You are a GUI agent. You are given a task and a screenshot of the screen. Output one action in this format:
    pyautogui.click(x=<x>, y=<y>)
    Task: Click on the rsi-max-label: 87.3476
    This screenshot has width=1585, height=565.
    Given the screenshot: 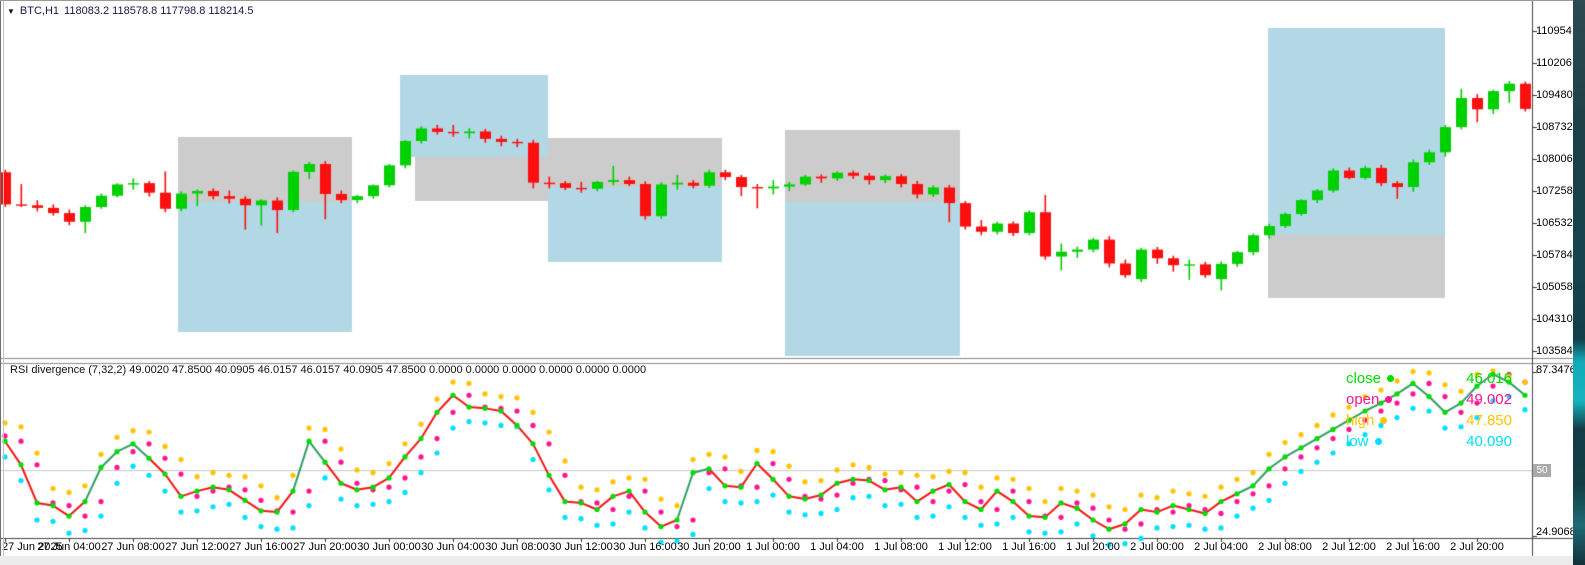 What is the action you would take?
    pyautogui.click(x=1556, y=370)
    